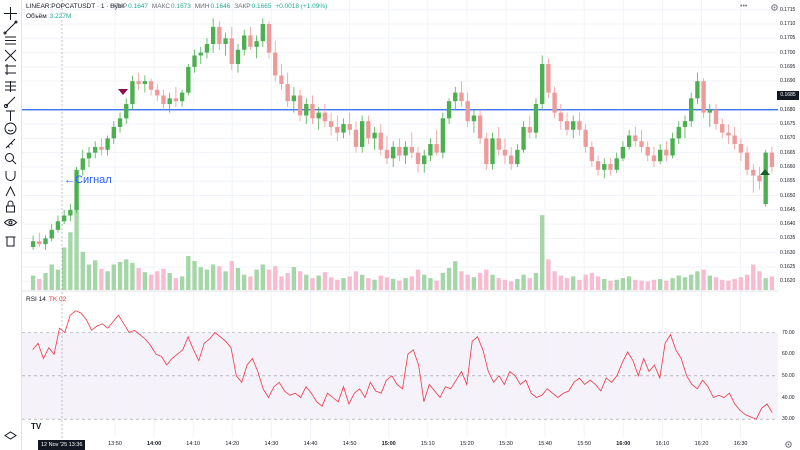 The height and width of the screenshot is (450, 800). I want to click on ruler-icon, so click(10, 143).